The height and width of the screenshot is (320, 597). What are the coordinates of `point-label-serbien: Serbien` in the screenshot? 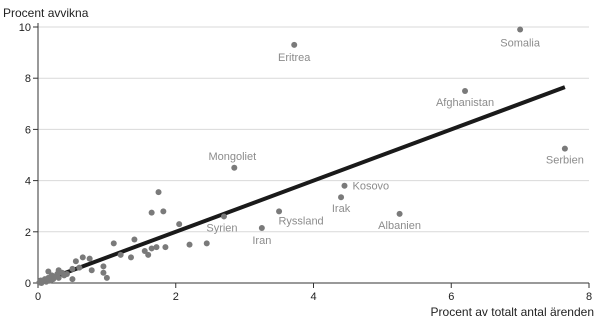 It's located at (565, 161).